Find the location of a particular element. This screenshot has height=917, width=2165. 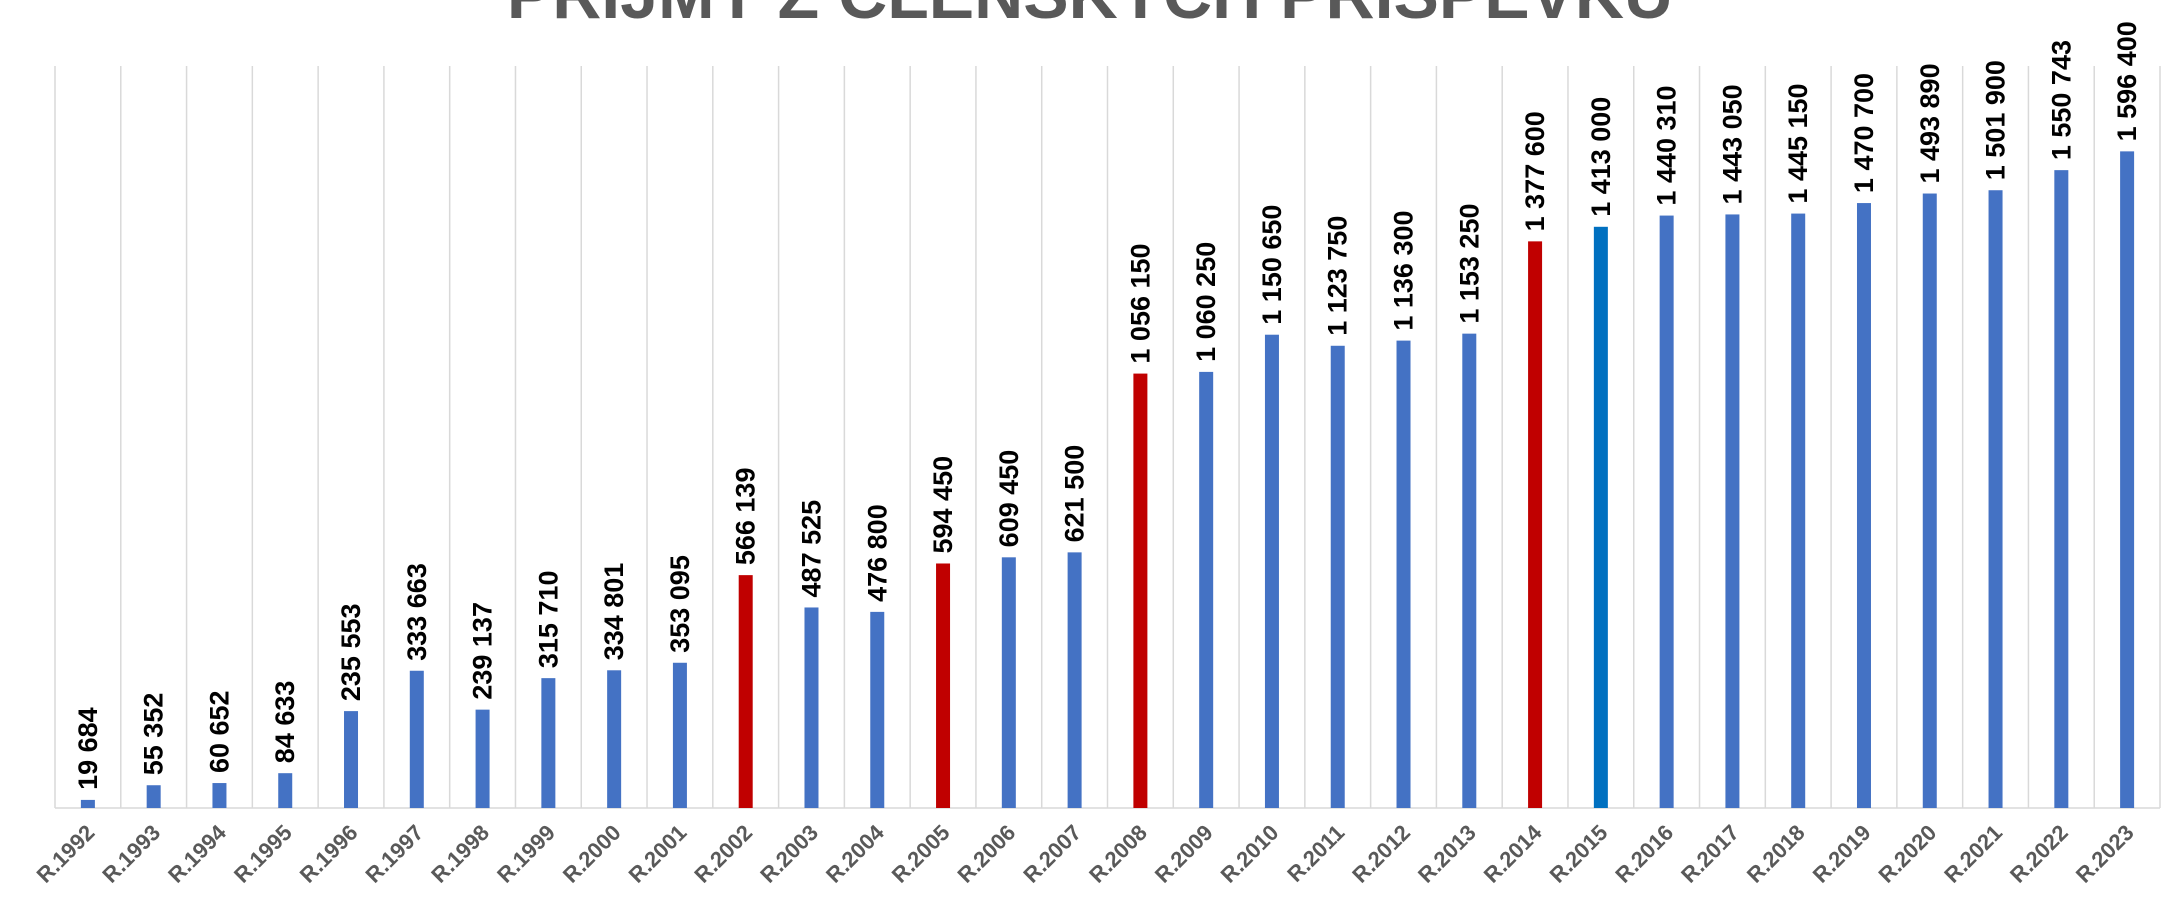

x-tick-label: R.2019 is located at coordinates (1842, 854).